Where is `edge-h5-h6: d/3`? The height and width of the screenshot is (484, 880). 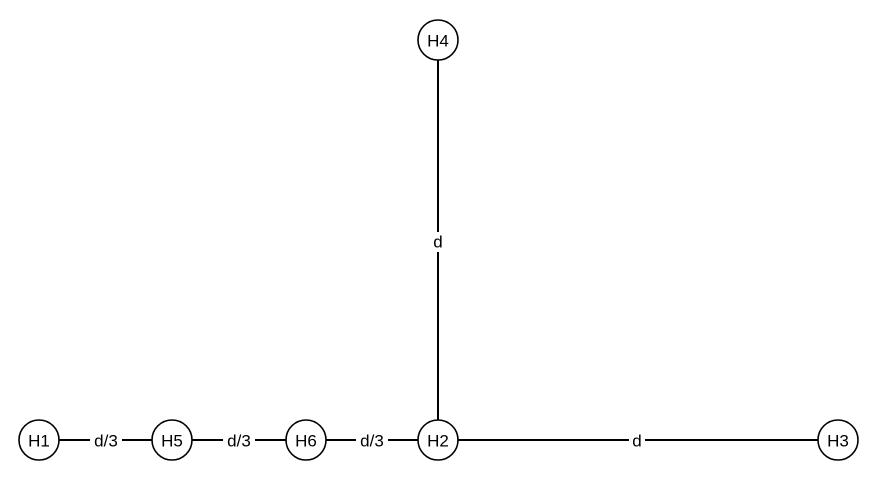 edge-h5-h6: d/3 is located at coordinates (239, 440).